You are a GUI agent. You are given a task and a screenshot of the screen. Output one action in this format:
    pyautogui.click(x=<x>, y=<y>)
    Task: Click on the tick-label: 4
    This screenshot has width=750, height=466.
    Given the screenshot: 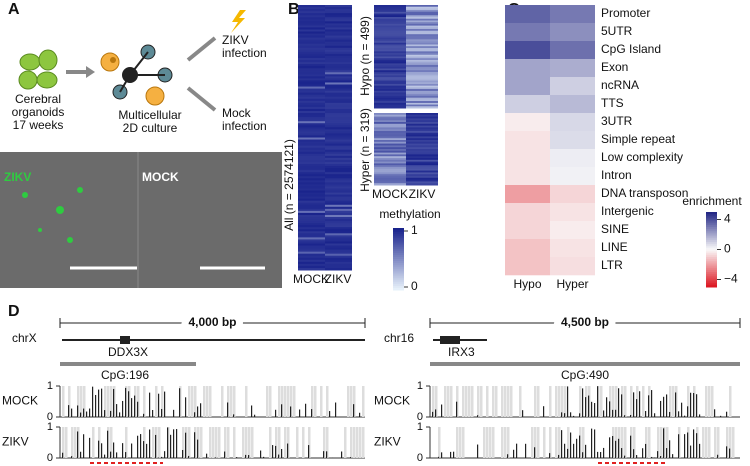 What is the action you would take?
    pyautogui.click(x=727, y=219)
    